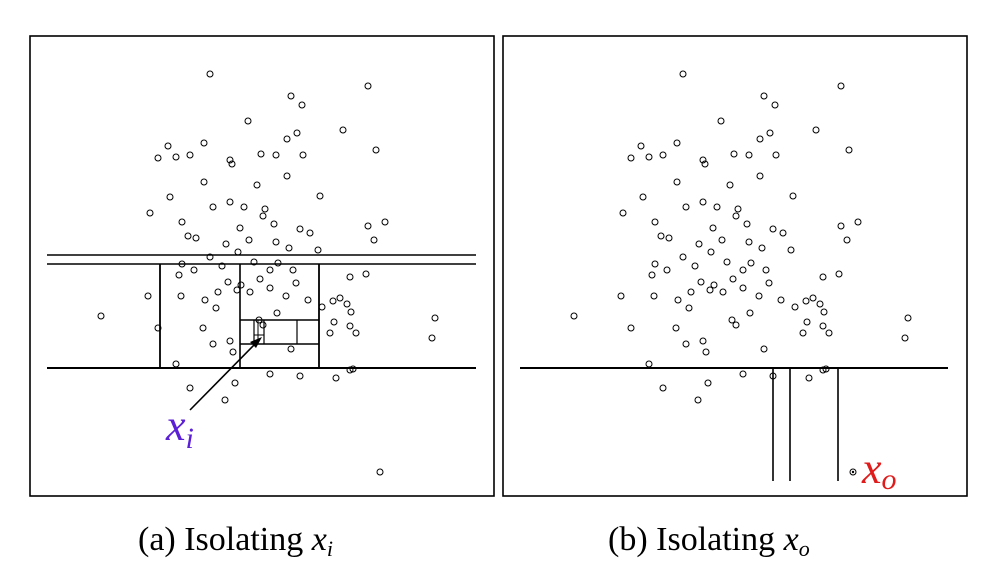 The image size is (1003, 575). Describe the element at coordinates (261, 311) in the screenshot. I see `panel-a-partitions` at that location.